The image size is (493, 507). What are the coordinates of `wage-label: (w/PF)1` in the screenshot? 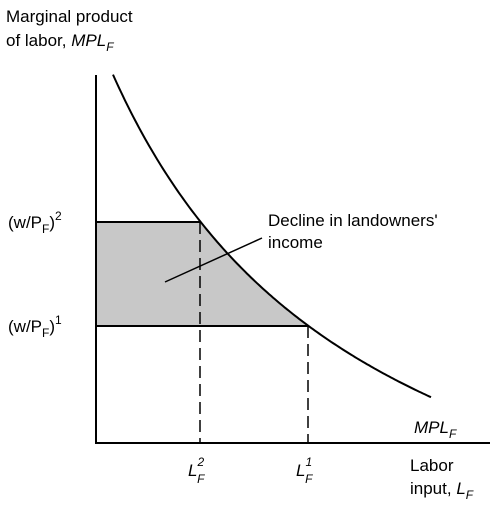 It's located at (35, 326).